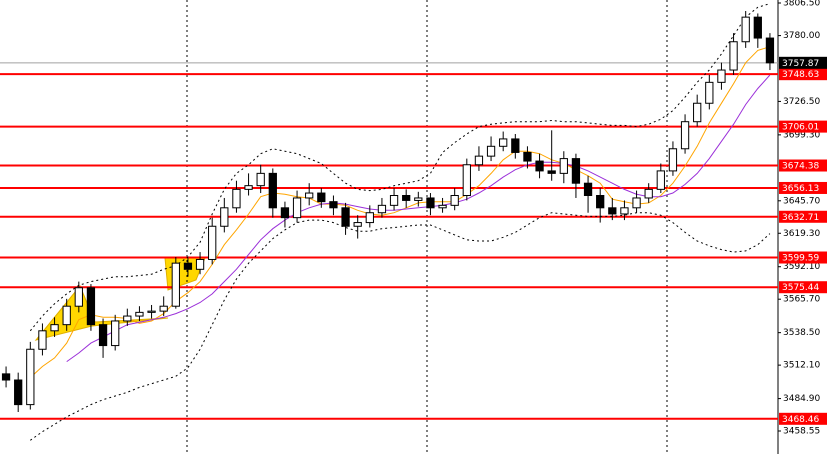 This screenshot has height=454, width=827. What do you see at coordinates (801, 267) in the screenshot?
I see `y-tick-label: 3592.10` at bounding box center [801, 267].